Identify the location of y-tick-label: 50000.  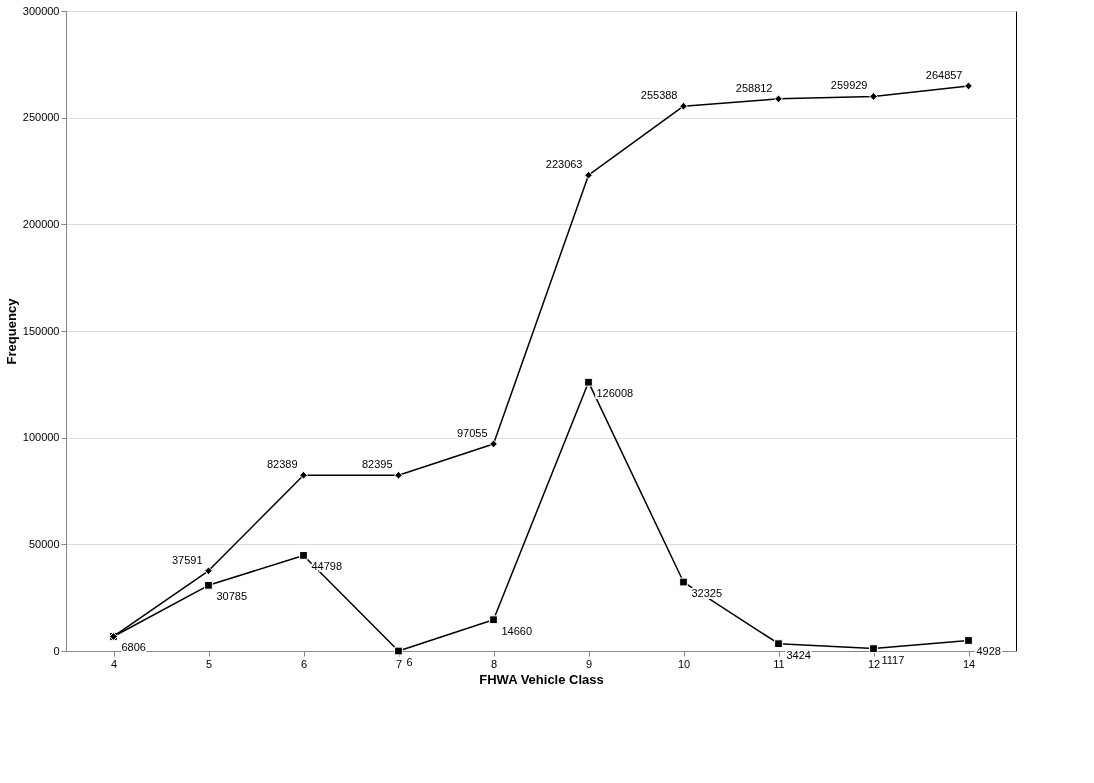
(44, 543).